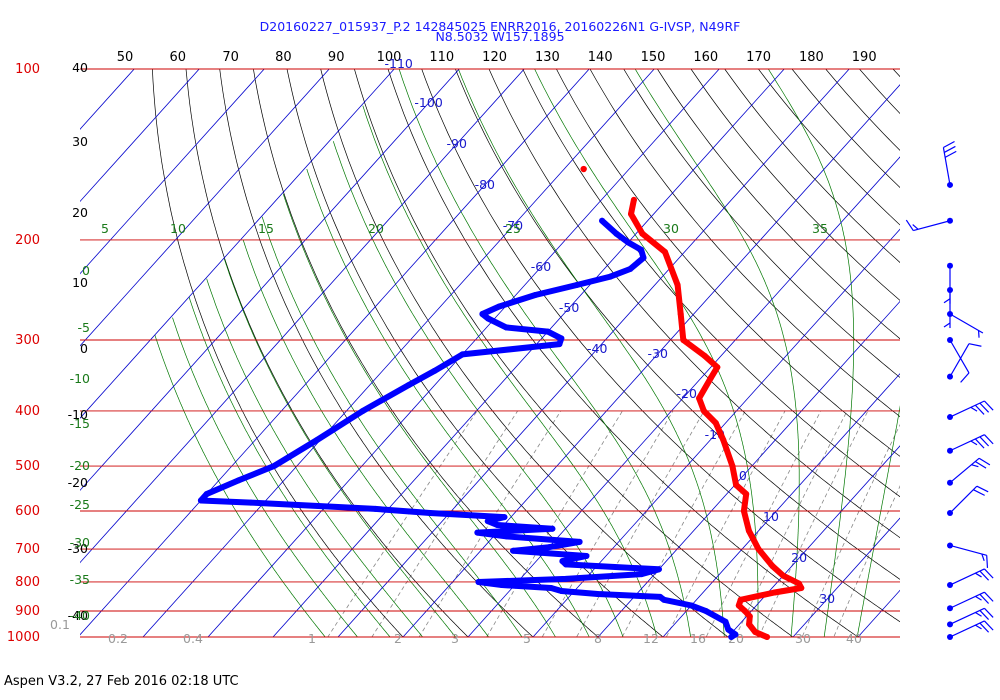 This screenshot has height=700, width=1000. I want to click on pressure-label: 200, so click(27, 240).